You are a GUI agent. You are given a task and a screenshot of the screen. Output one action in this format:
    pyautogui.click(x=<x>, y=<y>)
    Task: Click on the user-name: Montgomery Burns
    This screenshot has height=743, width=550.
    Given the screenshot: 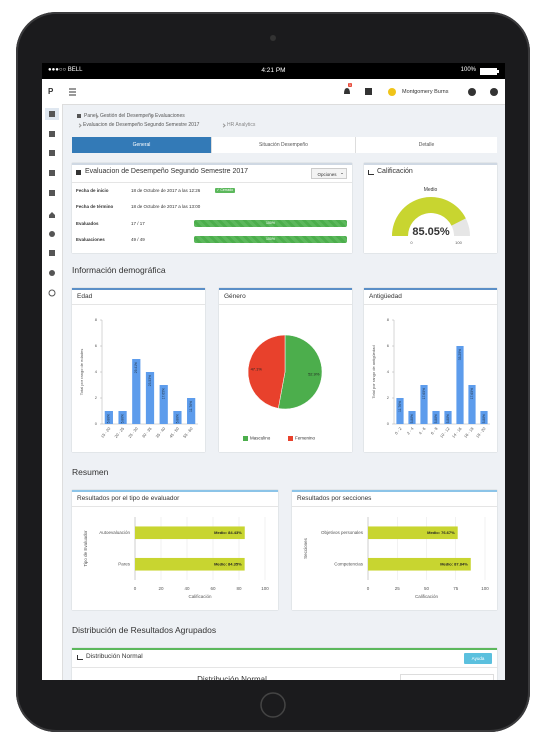 What is the action you would take?
    pyautogui.click(x=425, y=92)
    